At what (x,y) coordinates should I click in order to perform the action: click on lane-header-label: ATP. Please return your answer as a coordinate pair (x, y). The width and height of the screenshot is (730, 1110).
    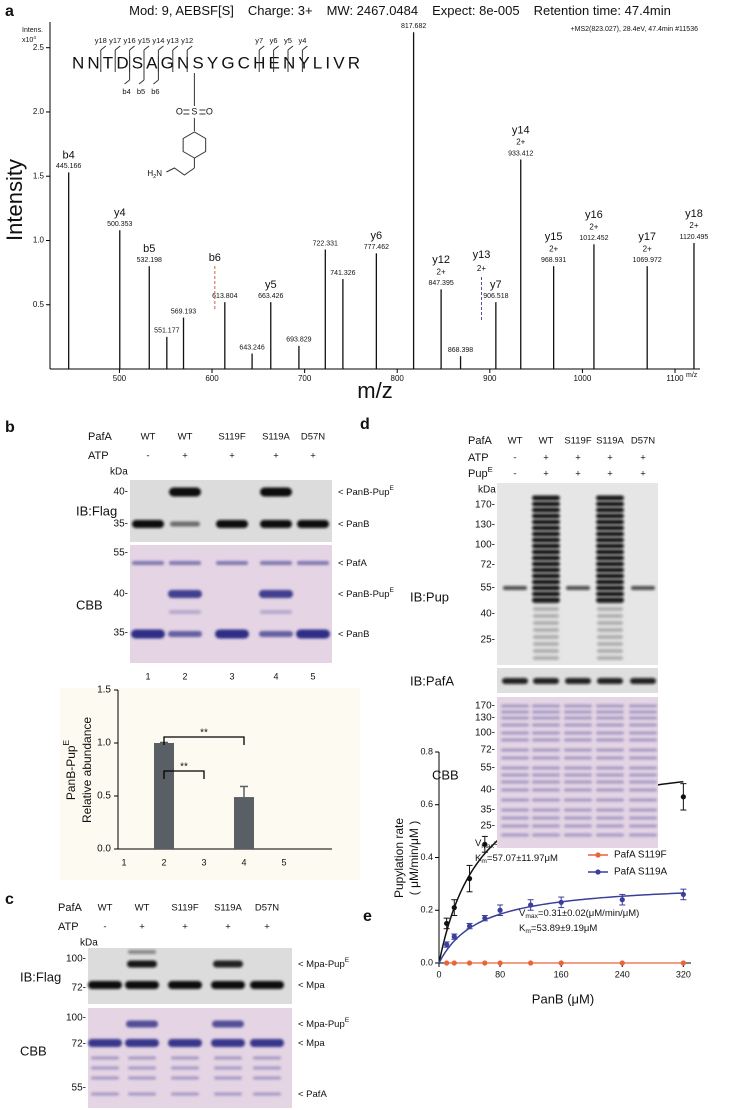
    Looking at the image, I should click on (98, 456).